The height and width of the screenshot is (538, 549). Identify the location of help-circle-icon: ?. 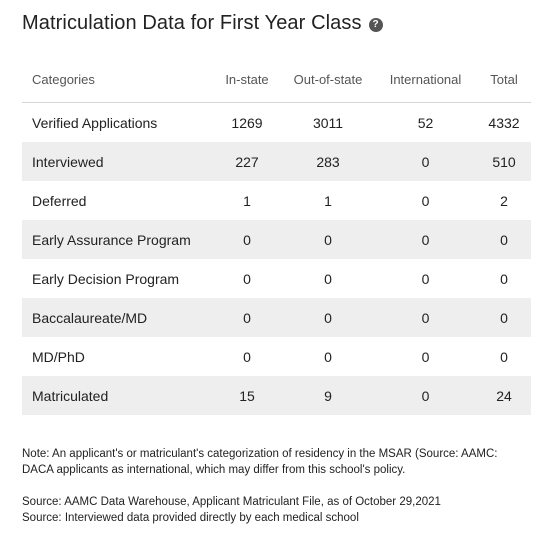
(375, 24).